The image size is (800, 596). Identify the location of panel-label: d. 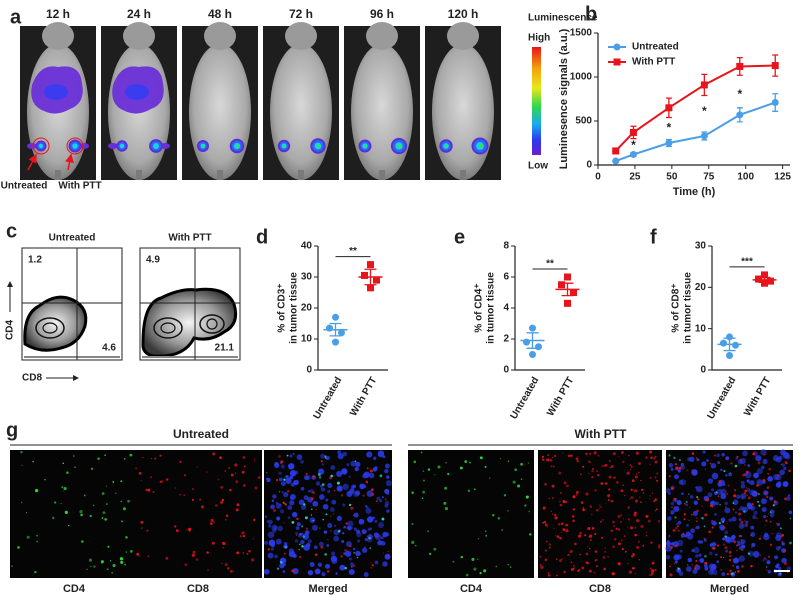
(262, 237).